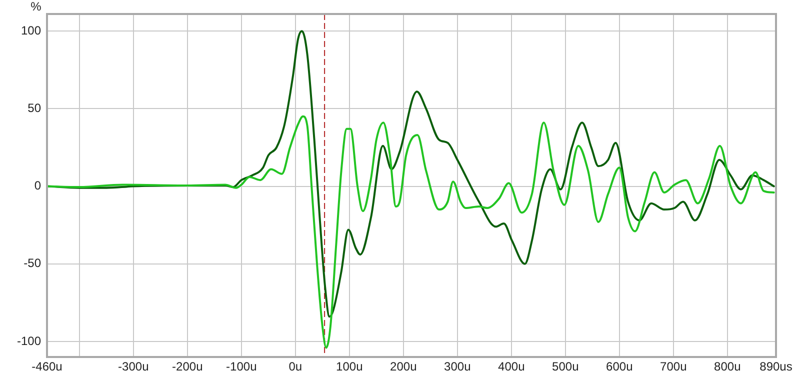  I want to click on y-tick-label: -100, so click(29, 341).